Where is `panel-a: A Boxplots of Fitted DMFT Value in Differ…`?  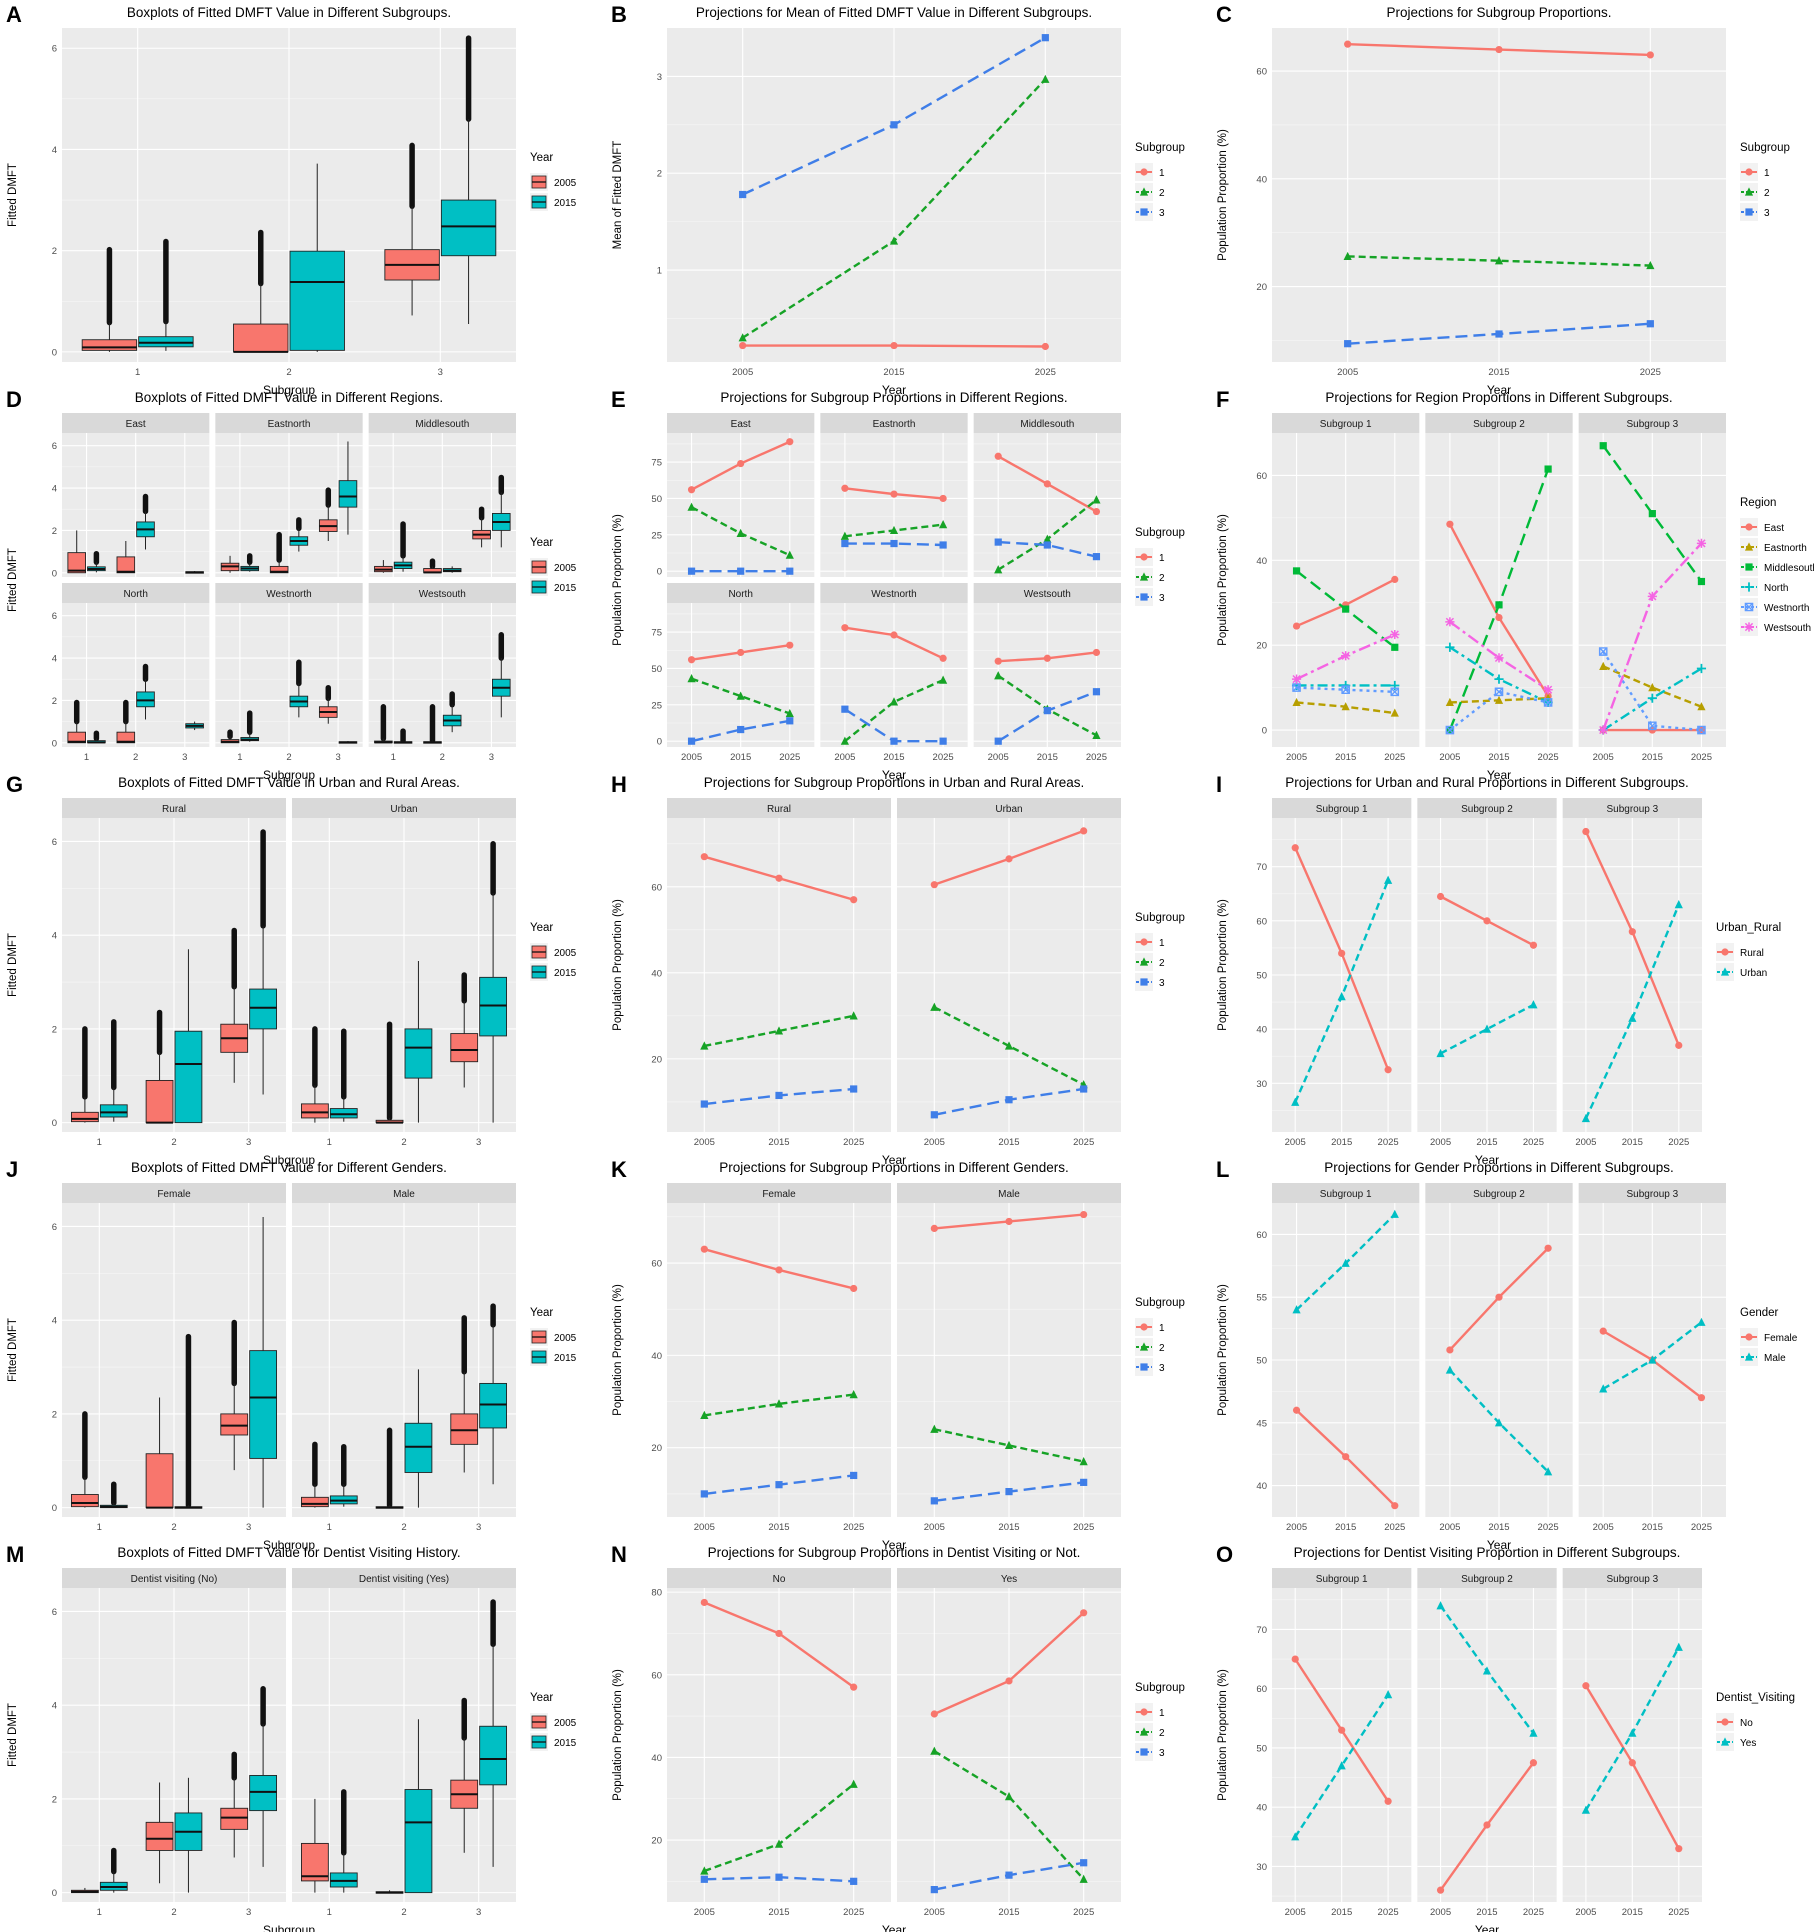 panel-a: A Boxplots of Fitted DMFT Value in Differ… is located at coordinates (291, 199).